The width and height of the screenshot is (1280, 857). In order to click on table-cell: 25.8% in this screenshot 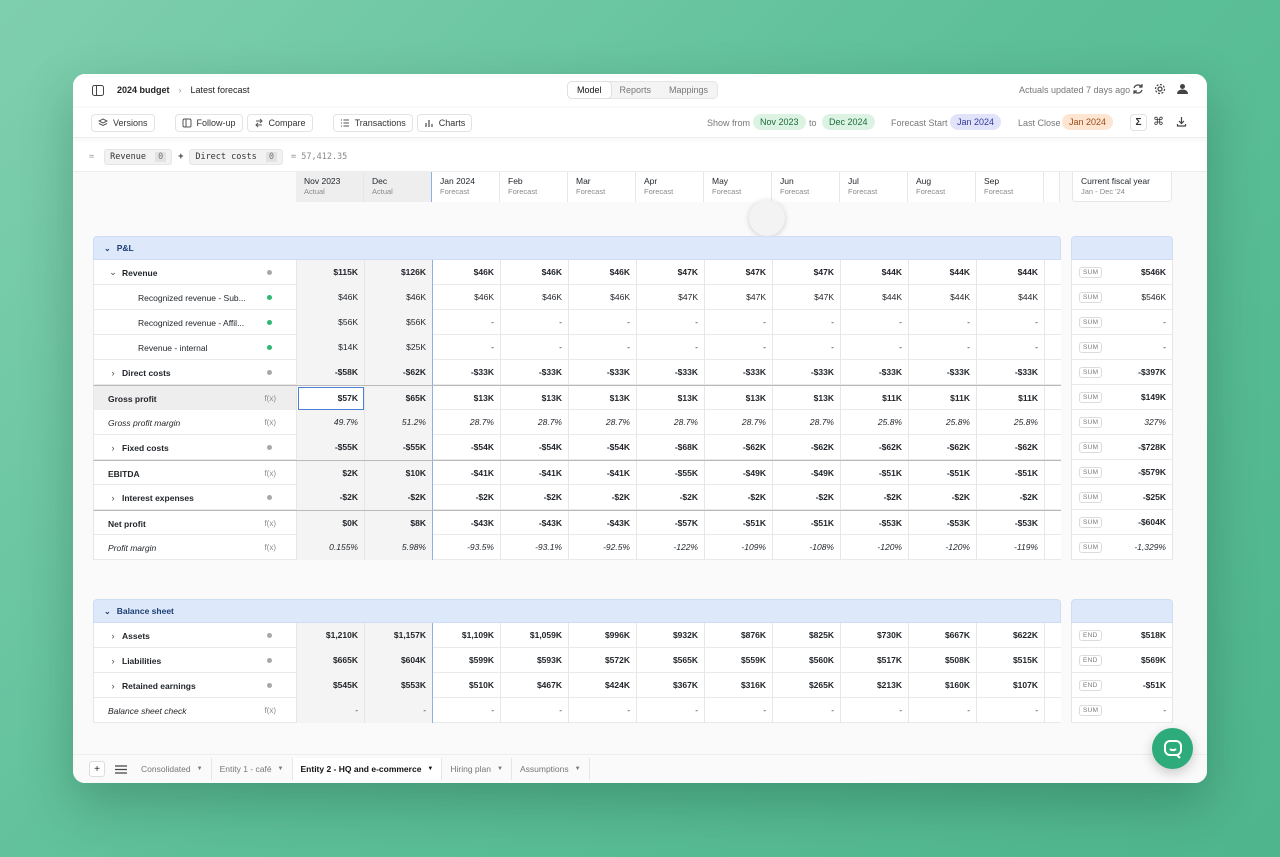, I will do `click(875, 422)`.